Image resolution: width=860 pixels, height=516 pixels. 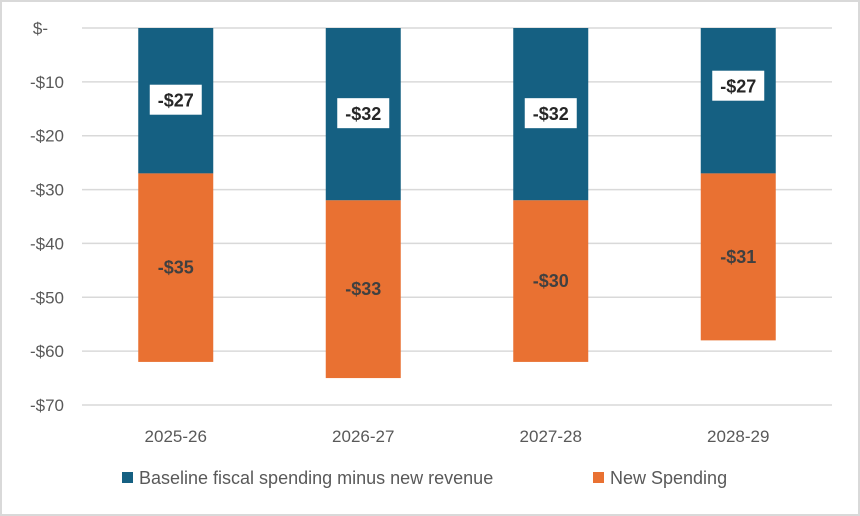 I want to click on data-label: -$31, so click(x=738, y=257).